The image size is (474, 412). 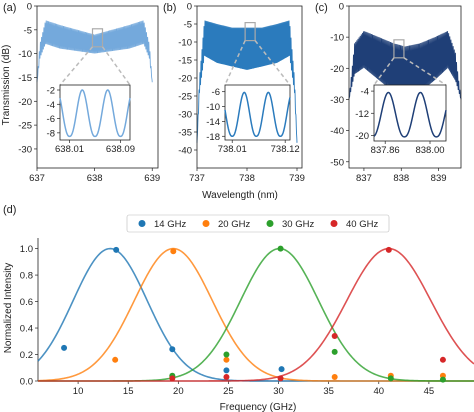 What do you see at coordinates (384, 71) in the screenshot?
I see `zoom-line-left-c` at bounding box center [384, 71].